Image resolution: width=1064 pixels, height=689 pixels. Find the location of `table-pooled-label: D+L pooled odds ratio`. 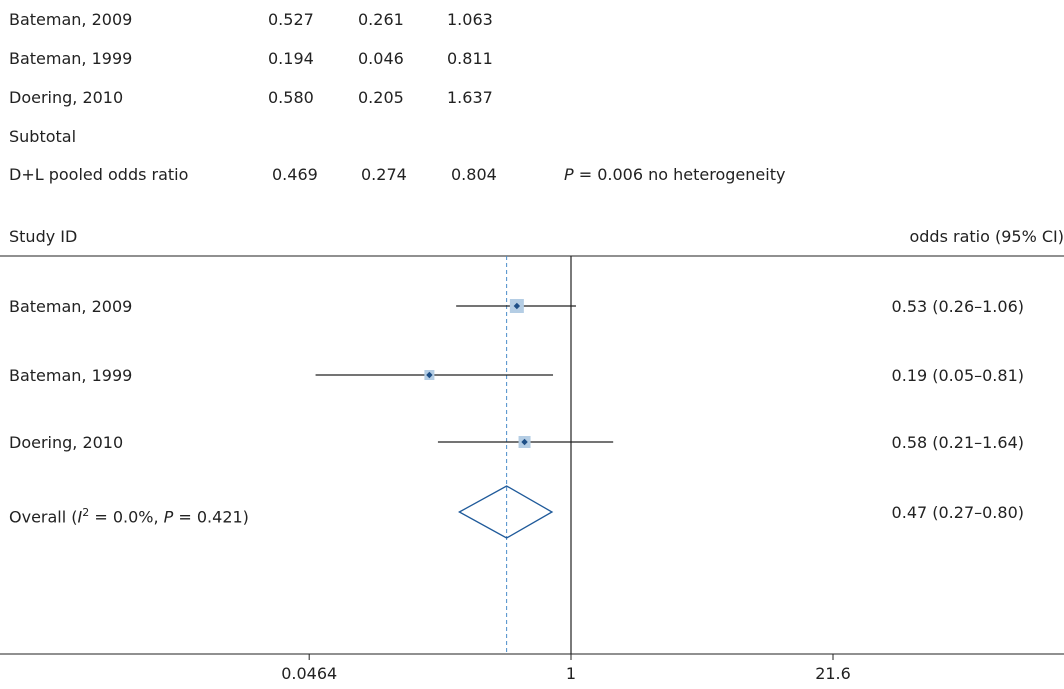

table-pooled-label: D+L pooled odds ratio is located at coordinates (99, 174).